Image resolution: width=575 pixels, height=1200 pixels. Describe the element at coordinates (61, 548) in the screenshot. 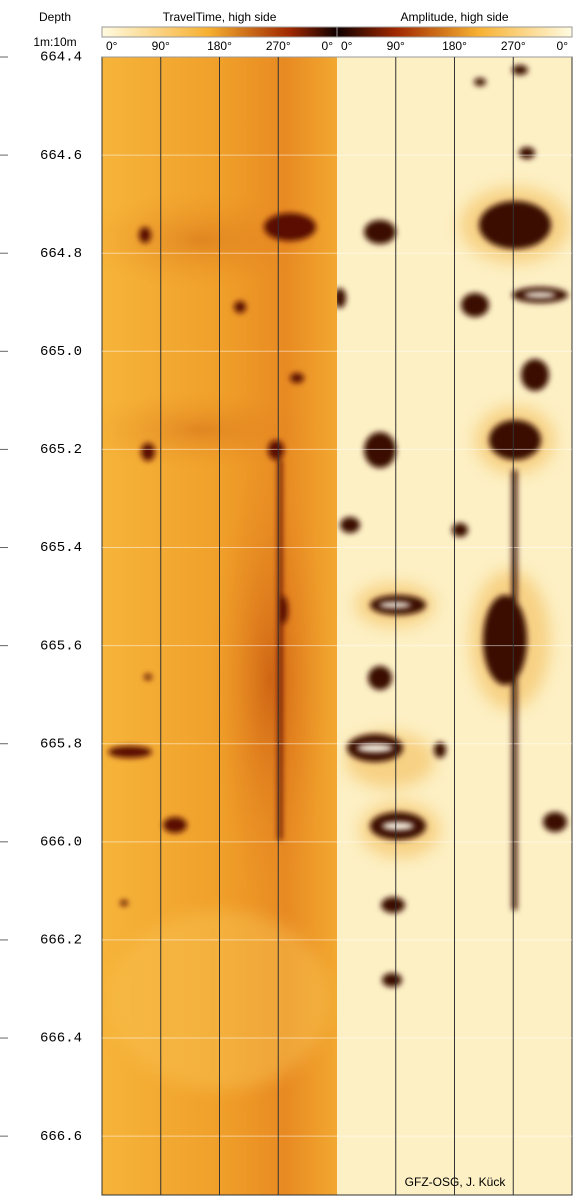

I see `y-tick-label: 665.4` at that location.